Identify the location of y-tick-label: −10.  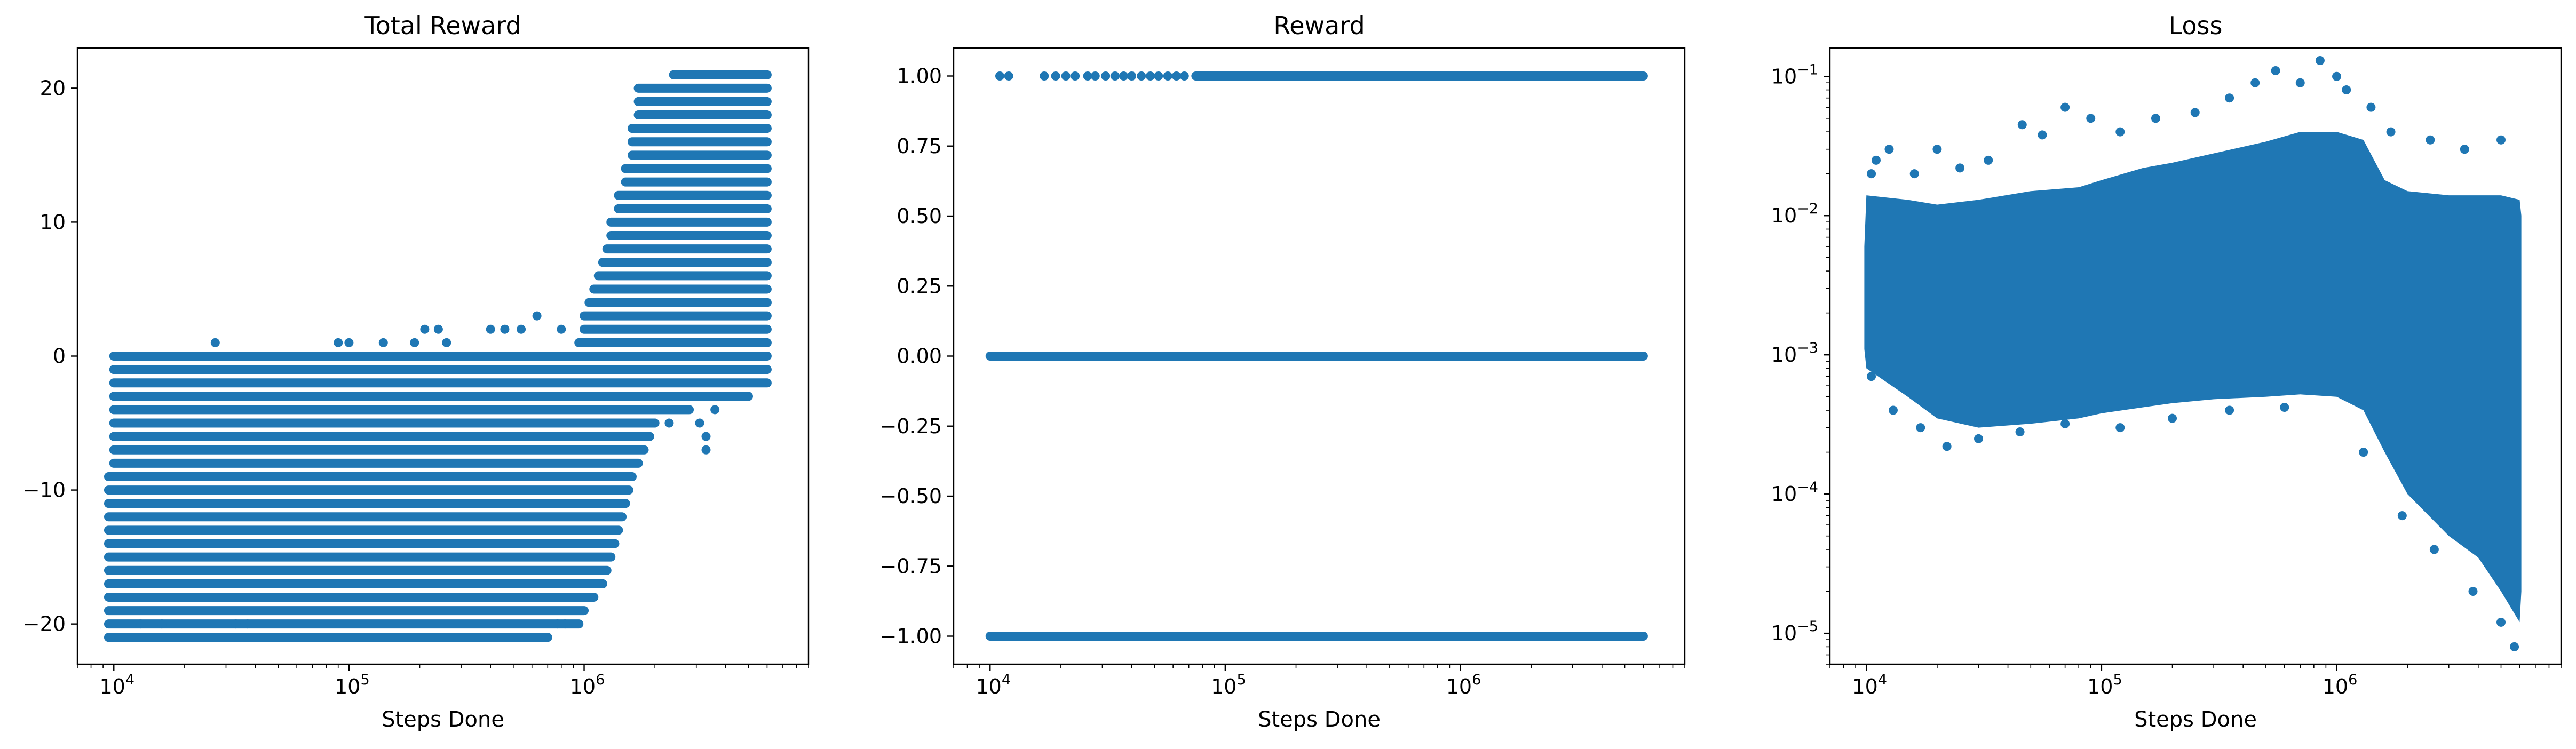
(44, 491).